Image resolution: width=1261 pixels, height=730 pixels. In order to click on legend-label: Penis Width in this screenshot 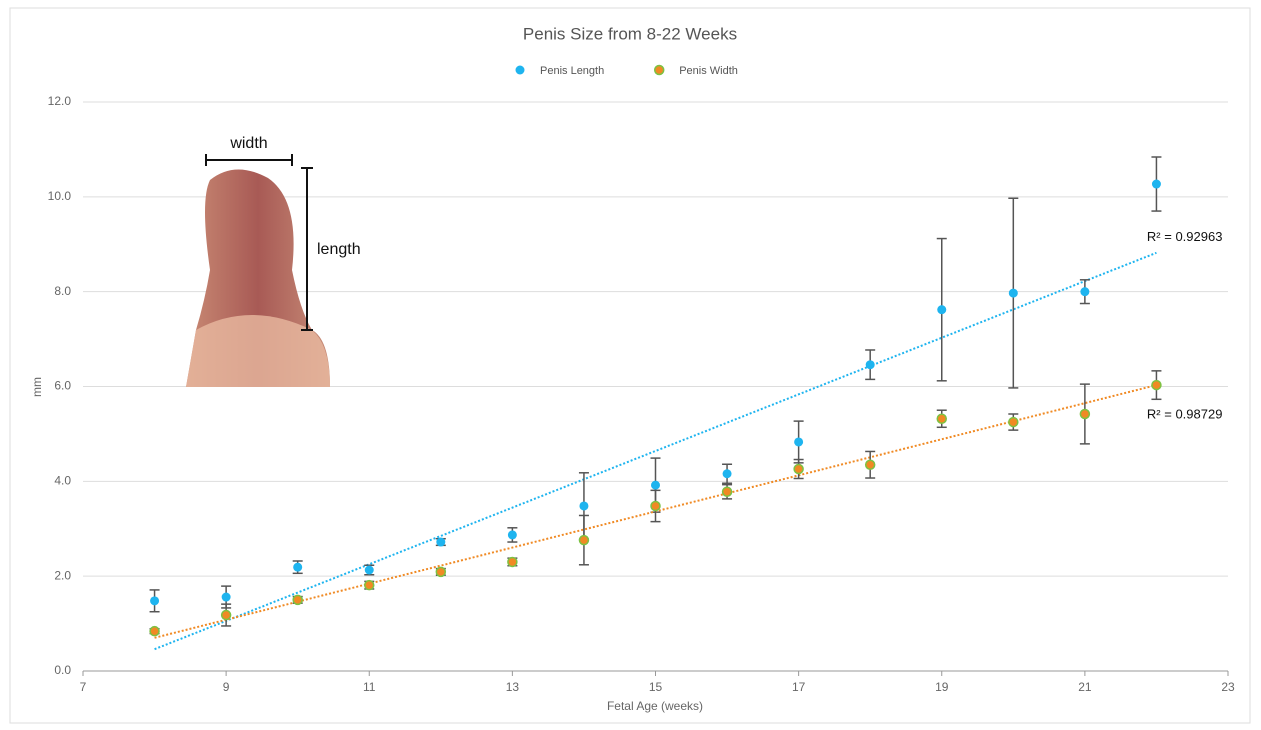, I will do `click(708, 71)`.